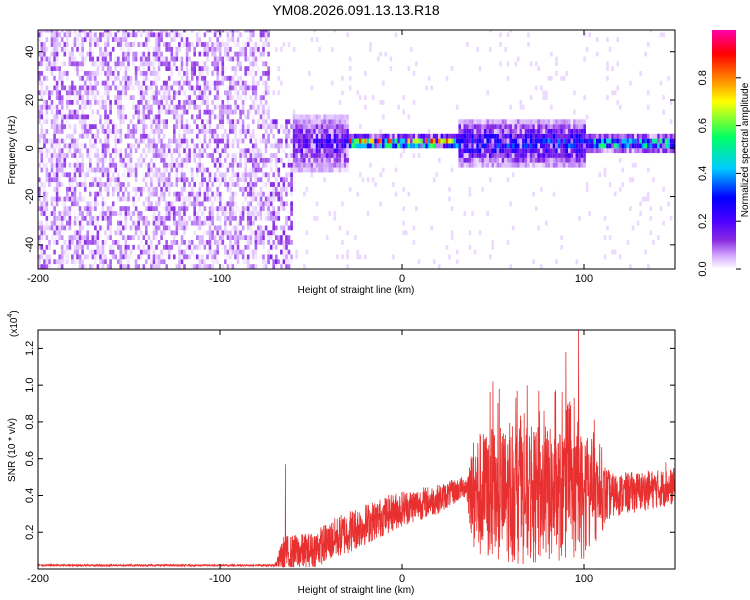 The width and height of the screenshot is (750, 600). Describe the element at coordinates (12, 450) in the screenshot. I see `snr-y-axis-label: SNR (10 * v/v)` at that location.